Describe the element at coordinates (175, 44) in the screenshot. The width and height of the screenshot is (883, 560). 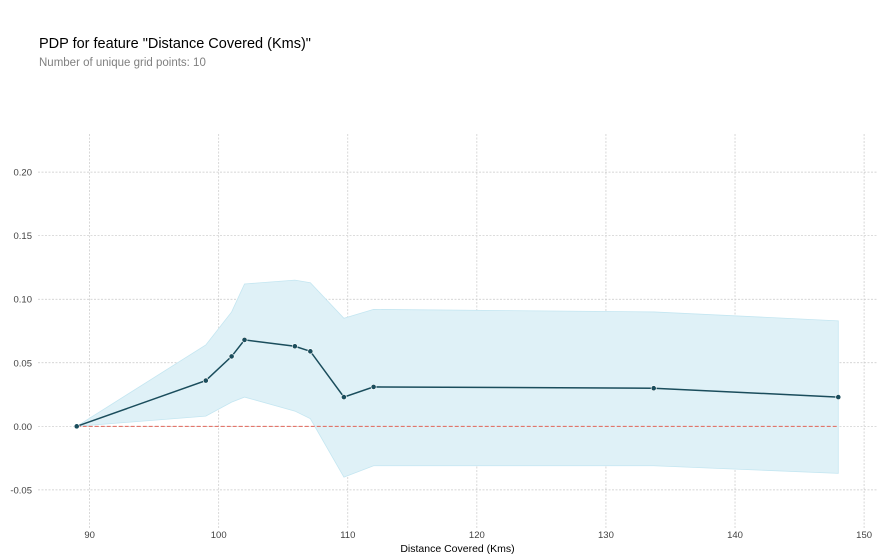
I see `chart-title: PDP for feature "Distance Covered (Kms)"` at that location.